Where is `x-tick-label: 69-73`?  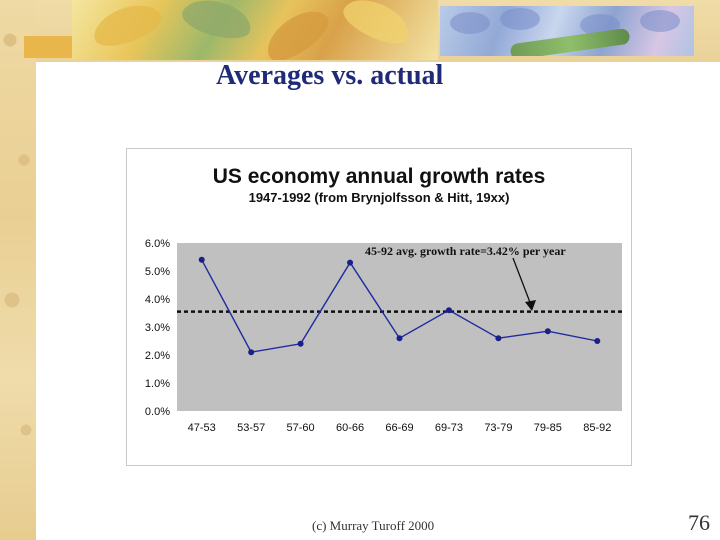
x-tick-label: 69-73 is located at coordinates (449, 428).